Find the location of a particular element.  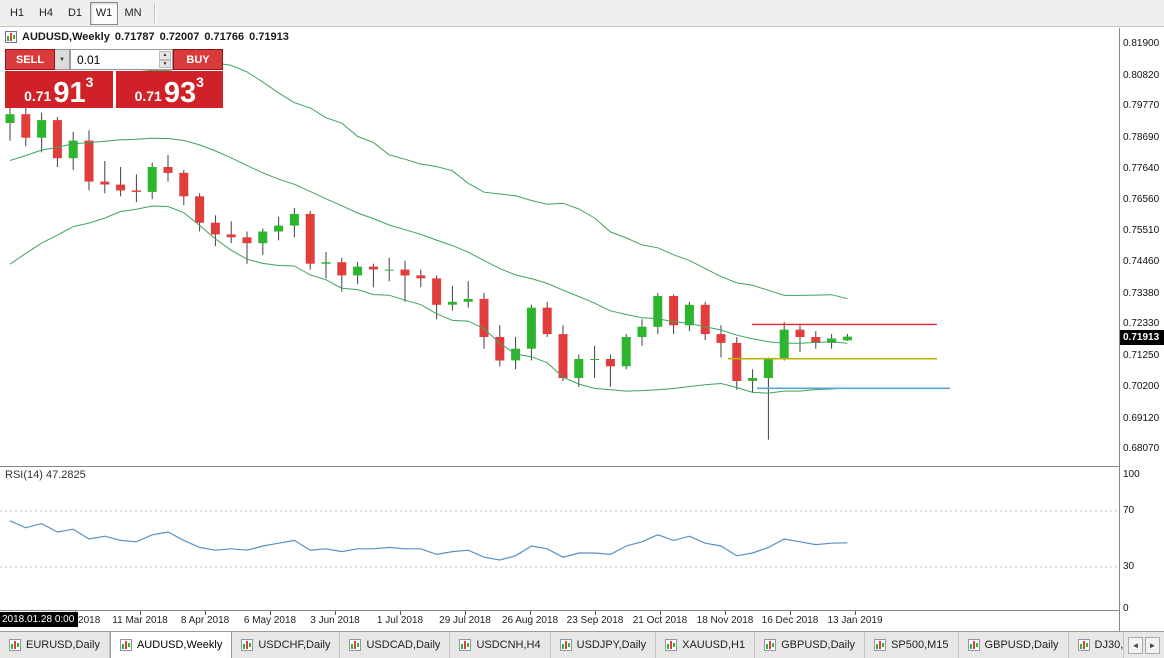

sell-price-display: 0.71 91 3 is located at coordinates (59, 89).